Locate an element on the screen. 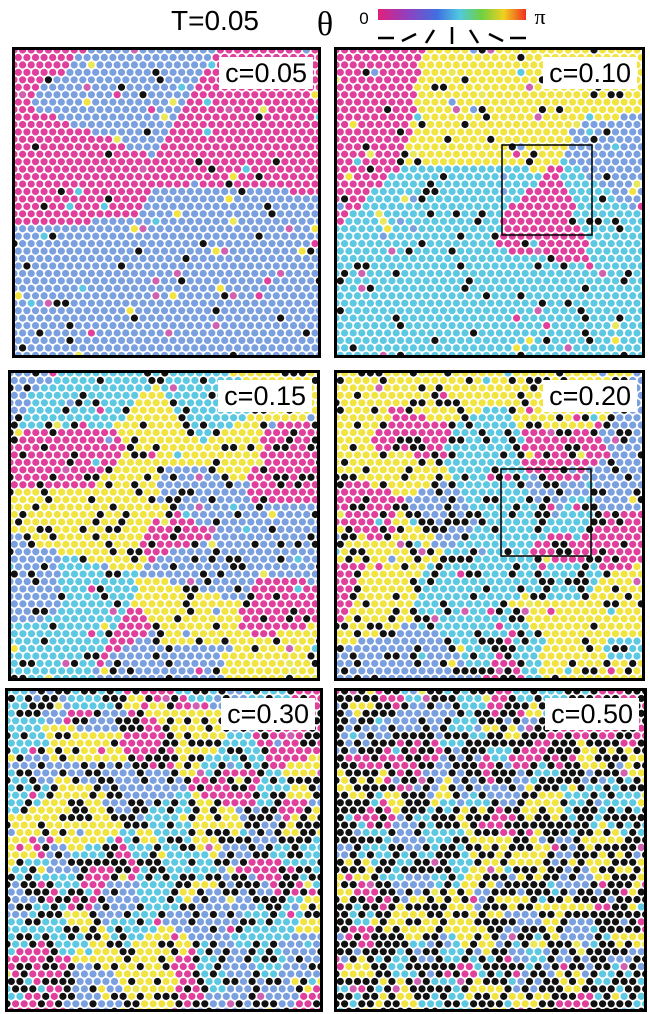 This screenshot has width=650, height=1014. panel-label: c=0.10 is located at coordinates (590, 73).